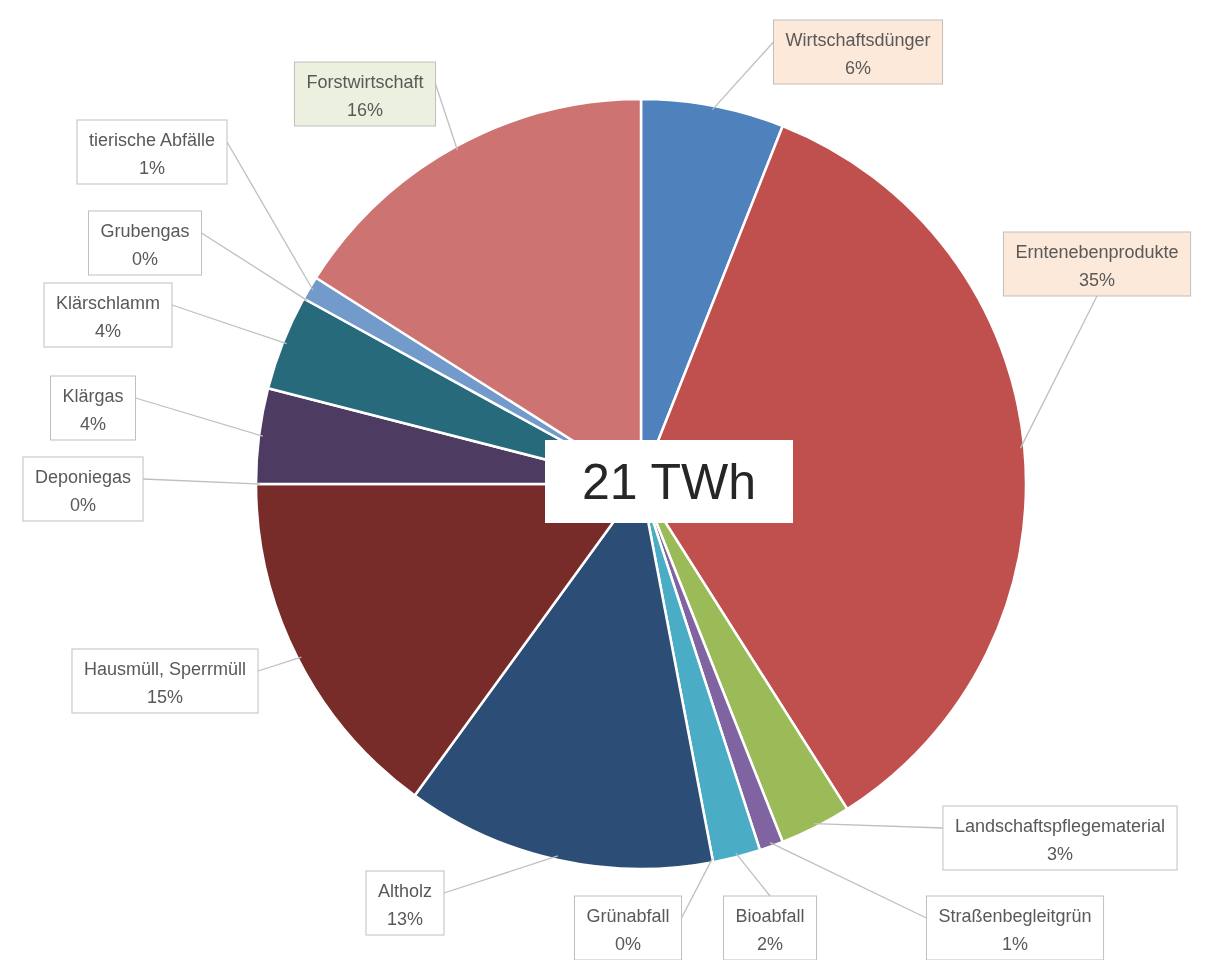  Describe the element at coordinates (165, 669) in the screenshot. I see `slice-label: Hausmüll, Sperrmüll` at that location.